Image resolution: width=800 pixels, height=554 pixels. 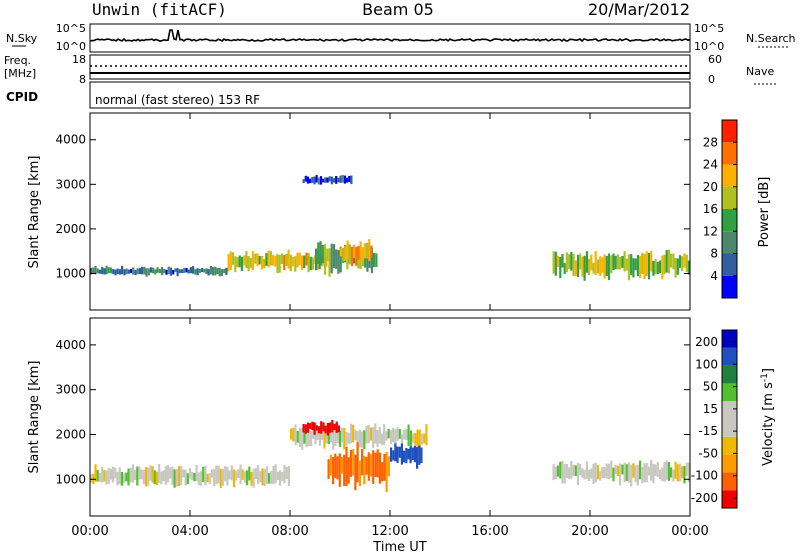 I want to click on power-colorbar-label: Power [dB], so click(x=764, y=212).